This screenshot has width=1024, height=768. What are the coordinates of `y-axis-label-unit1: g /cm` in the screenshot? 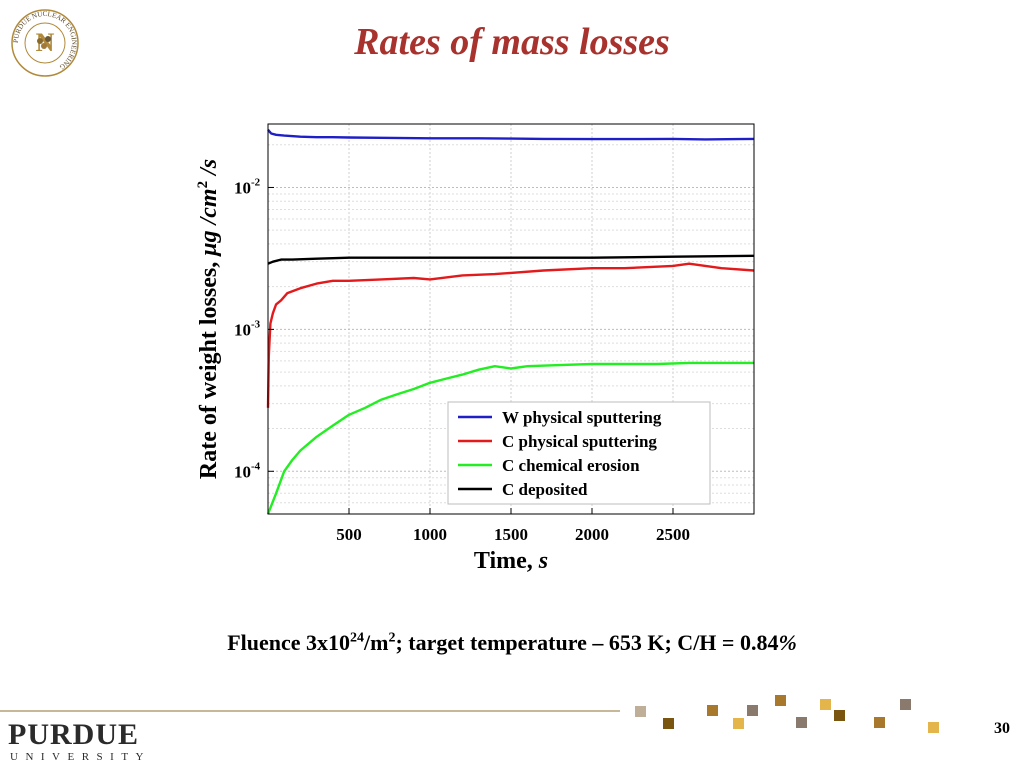 It's located at (209, 215).